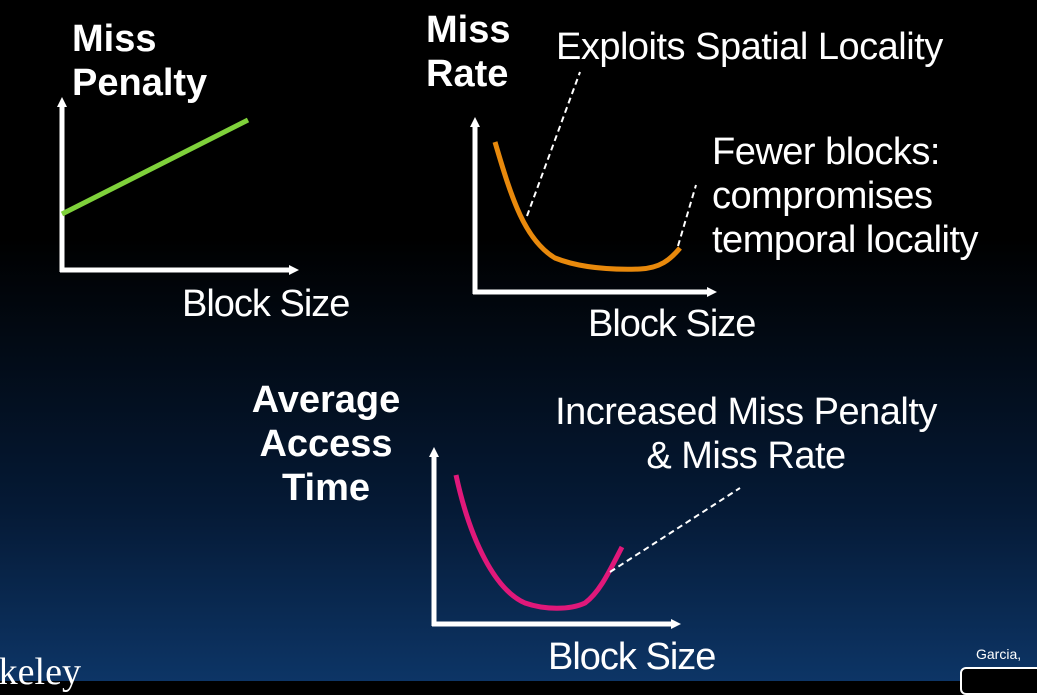 This screenshot has height=695, width=1037. I want to click on miss-rate-x-label: Block Size, so click(672, 324).